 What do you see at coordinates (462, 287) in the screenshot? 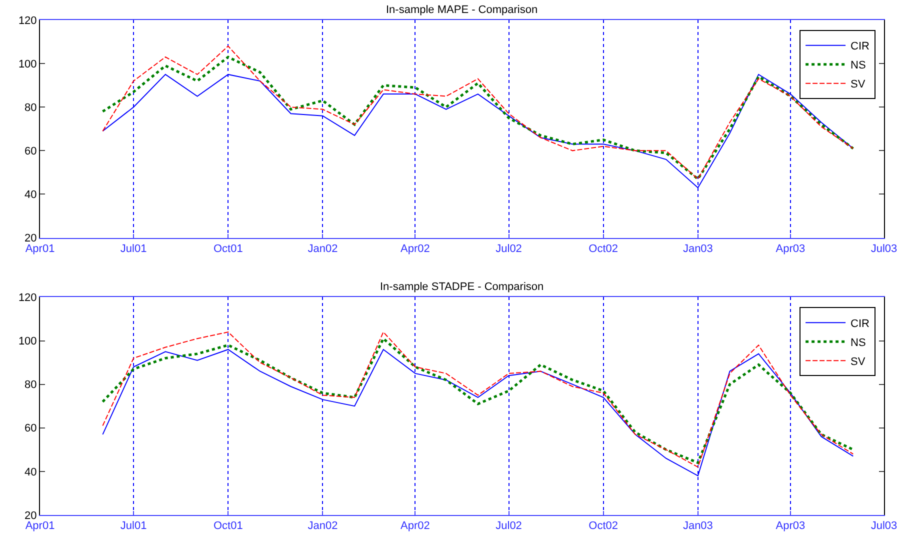
I see `chart-title: In-sample STADPE - Comparison` at bounding box center [462, 287].